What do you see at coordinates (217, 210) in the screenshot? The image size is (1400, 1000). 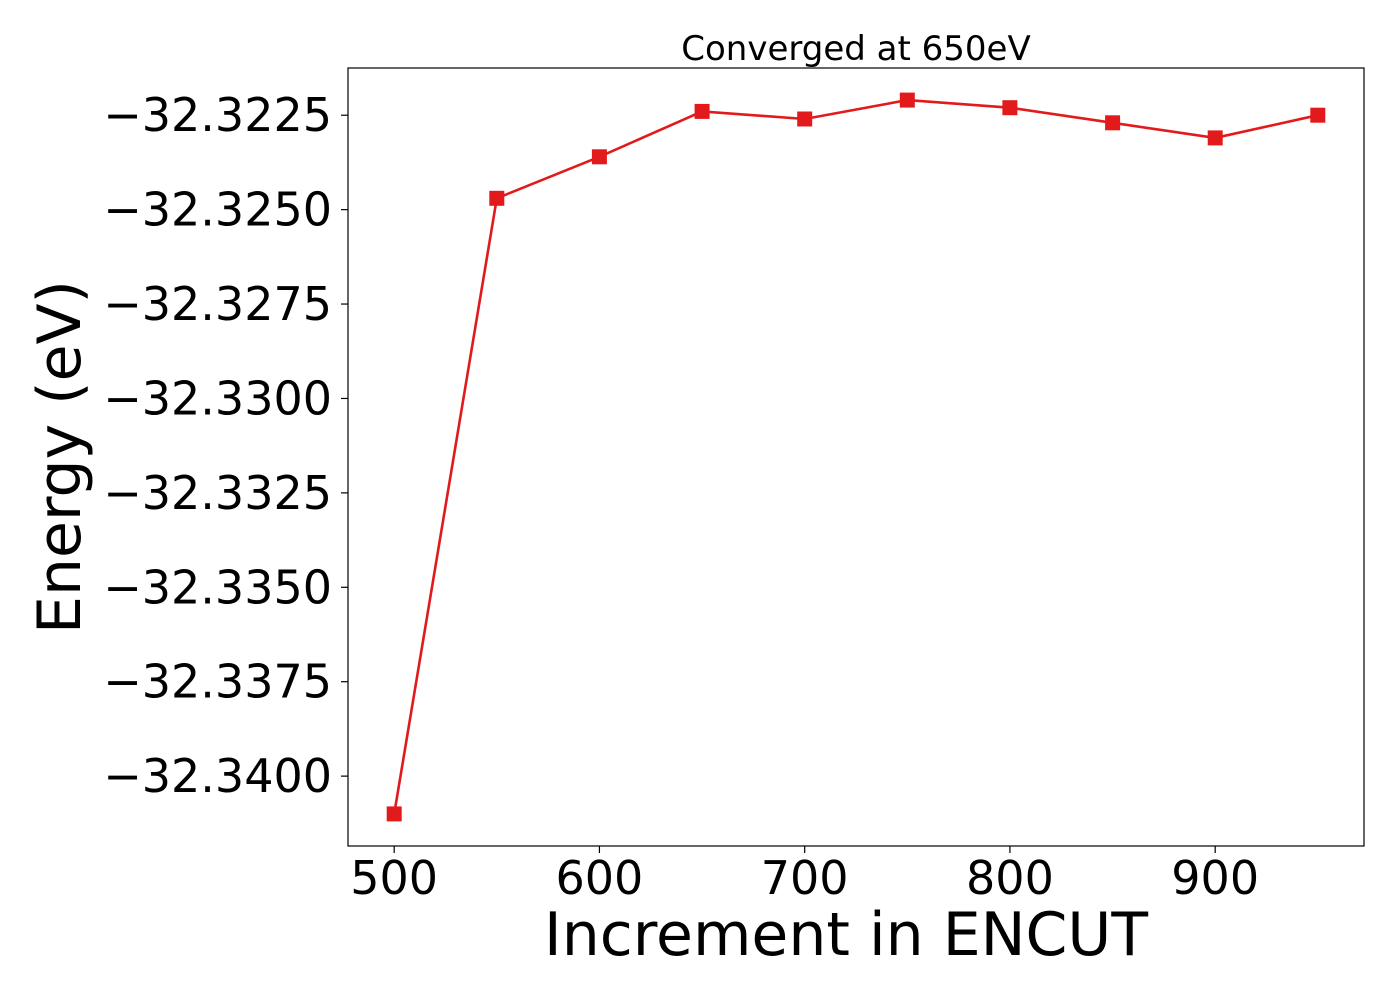 I see `y-tick-label: −32.3250` at bounding box center [217, 210].